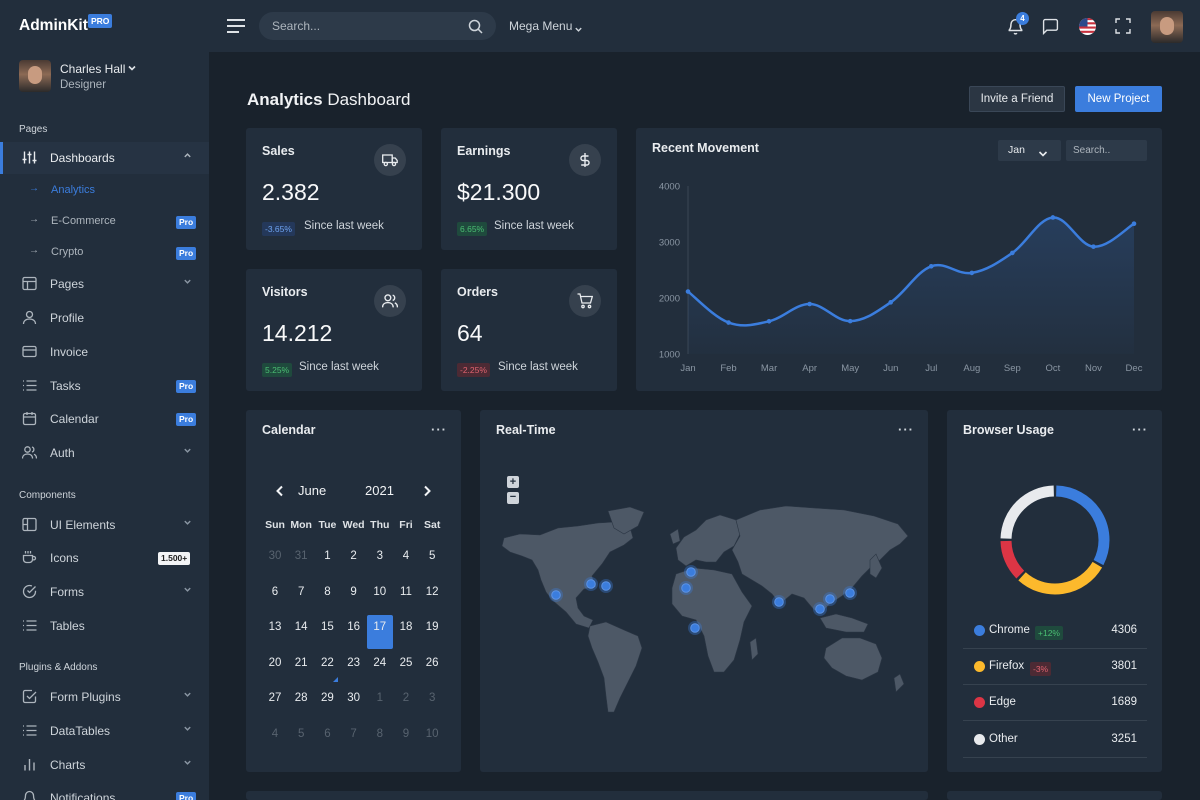 This screenshot has width=1200, height=800. Describe the element at coordinates (104, 525) in the screenshot. I see `sidebar-item-ui-elements: UI Elements` at that location.